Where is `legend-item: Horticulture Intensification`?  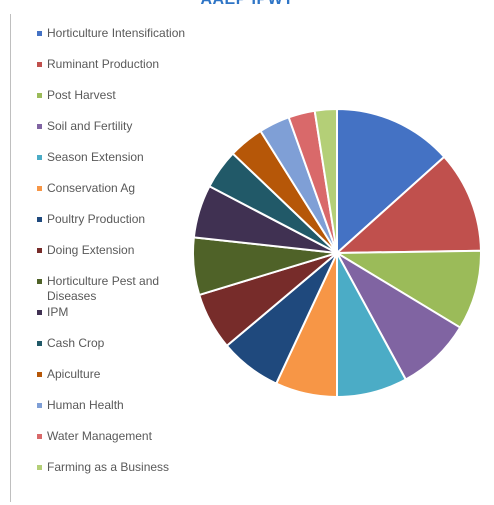 legend-item: Horticulture Intensification is located at coordinates (112, 33).